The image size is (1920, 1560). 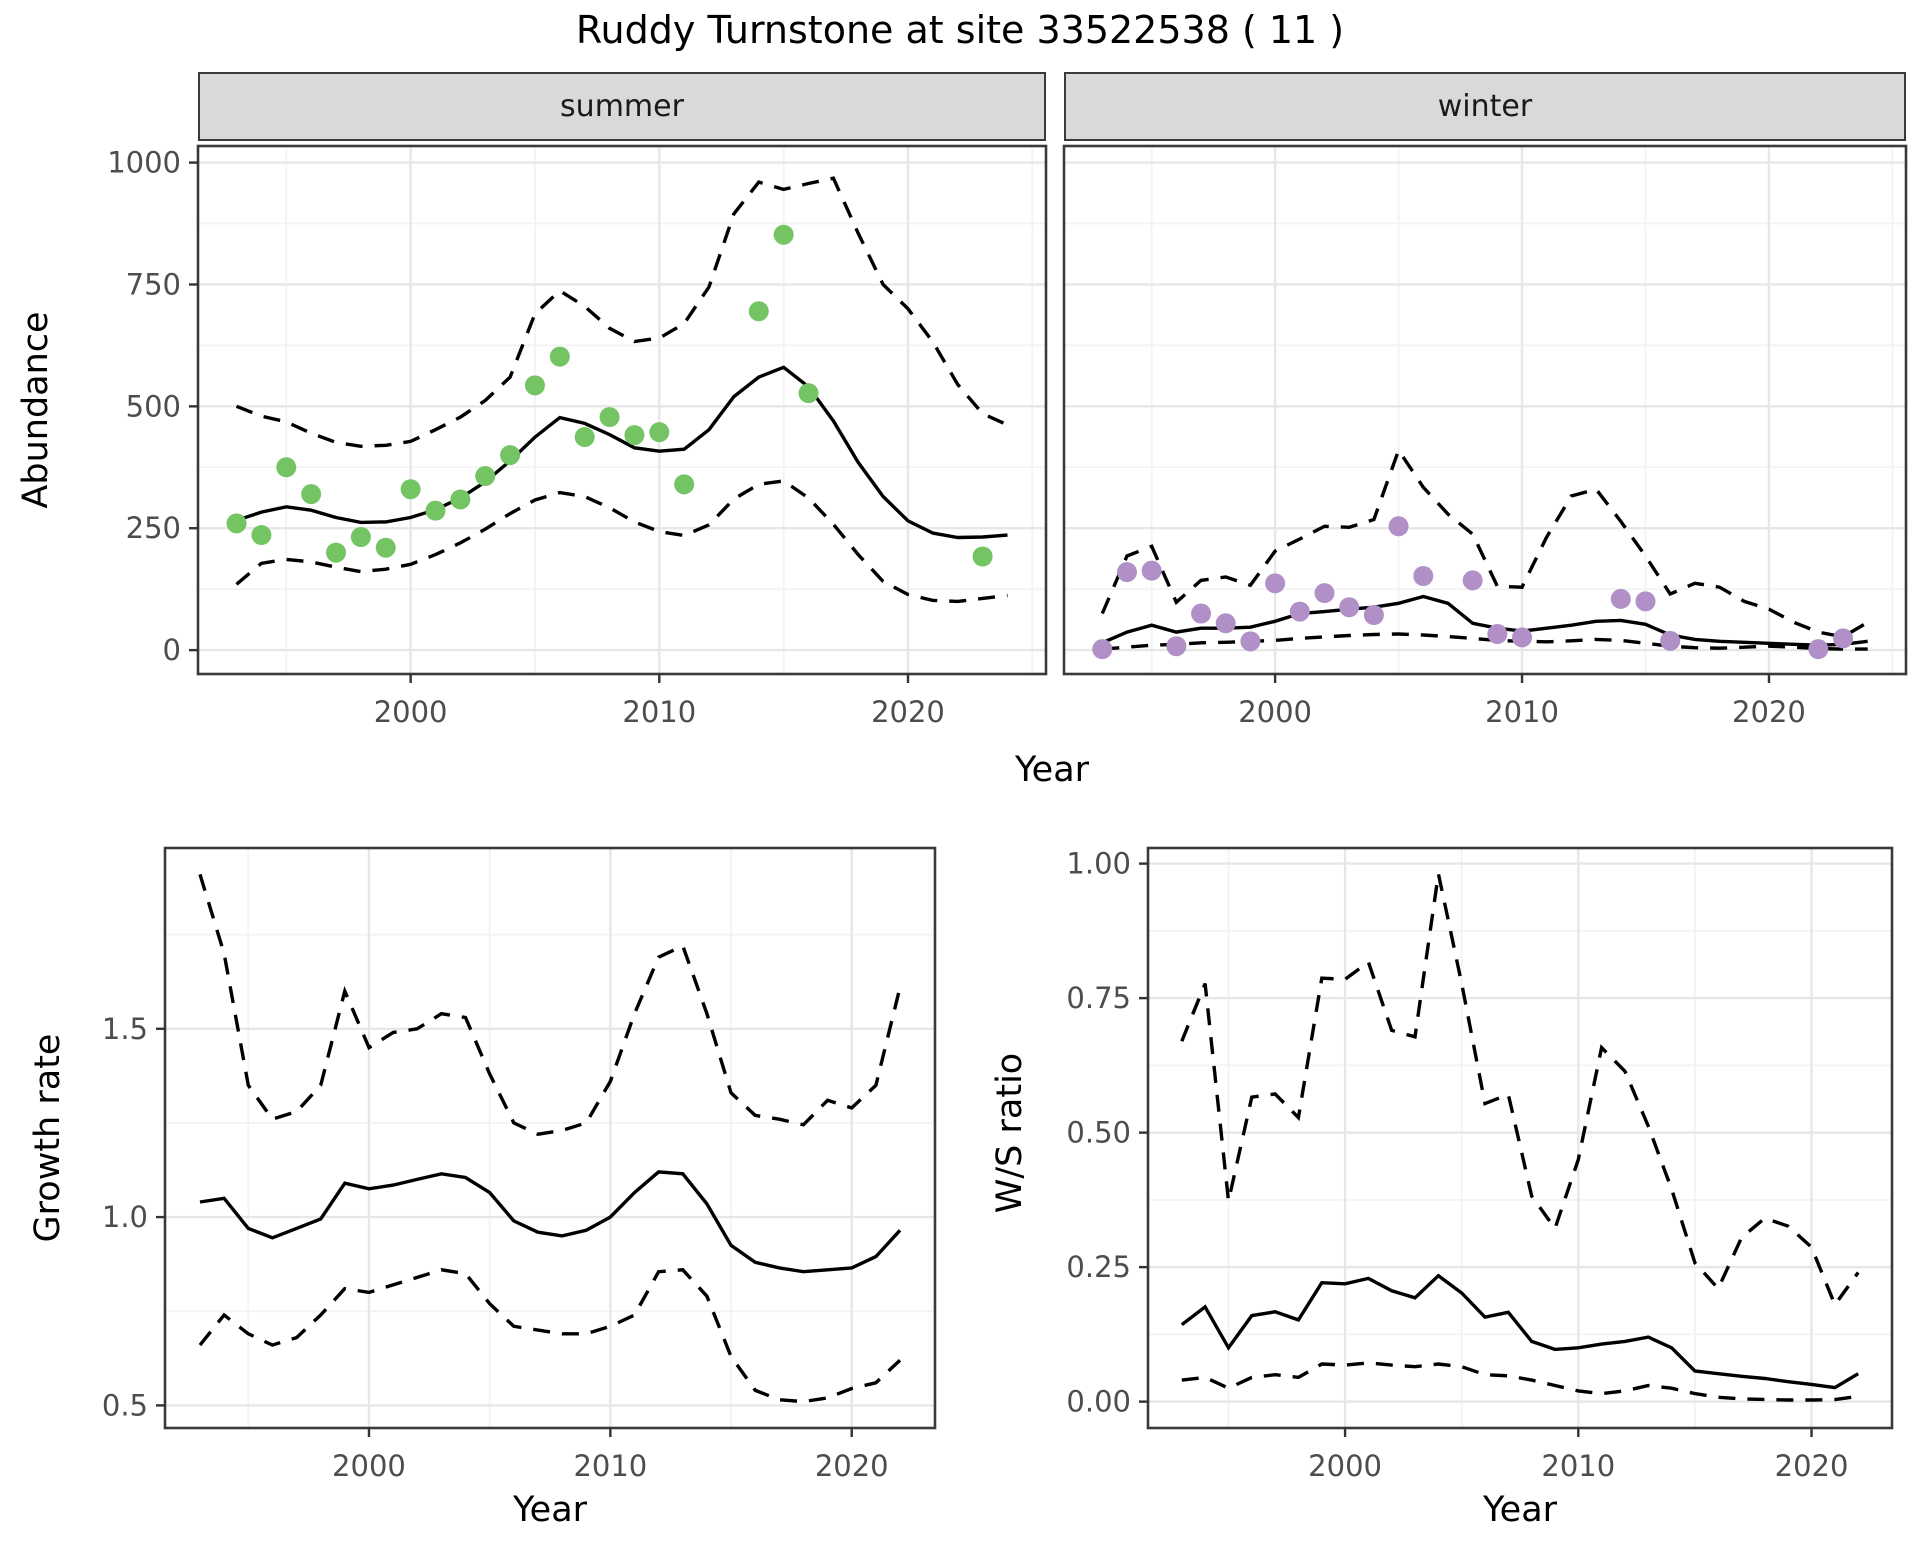 I want to click on y-tick-label: 1.0, so click(x=125, y=1217).